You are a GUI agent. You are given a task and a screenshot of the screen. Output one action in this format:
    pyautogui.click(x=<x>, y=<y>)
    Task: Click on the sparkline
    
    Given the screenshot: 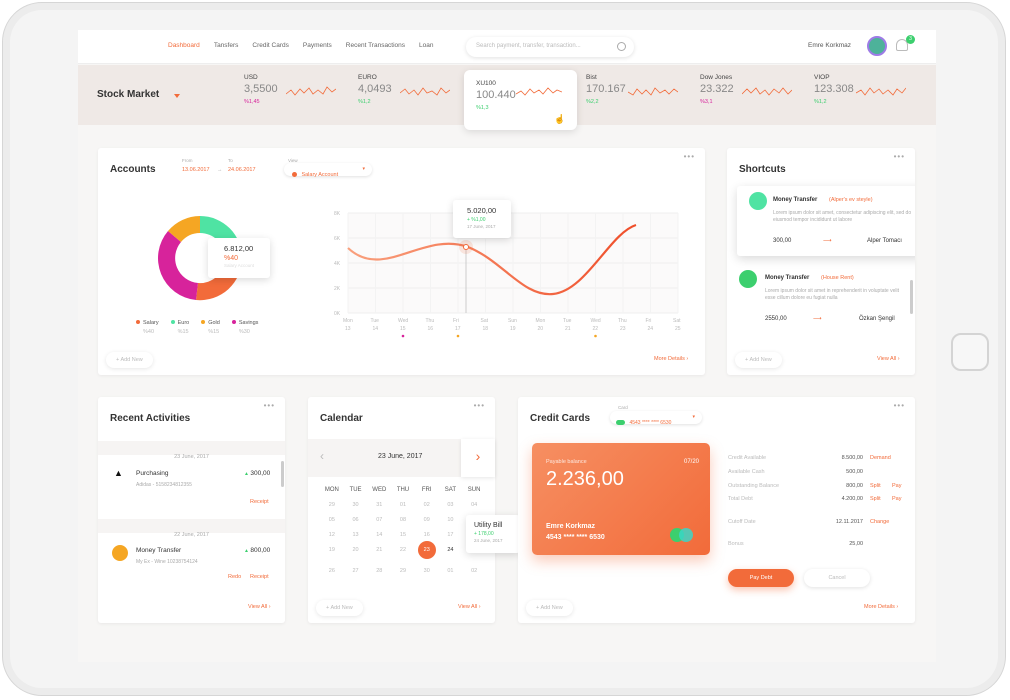 What is the action you would take?
    pyautogui.click(x=767, y=91)
    